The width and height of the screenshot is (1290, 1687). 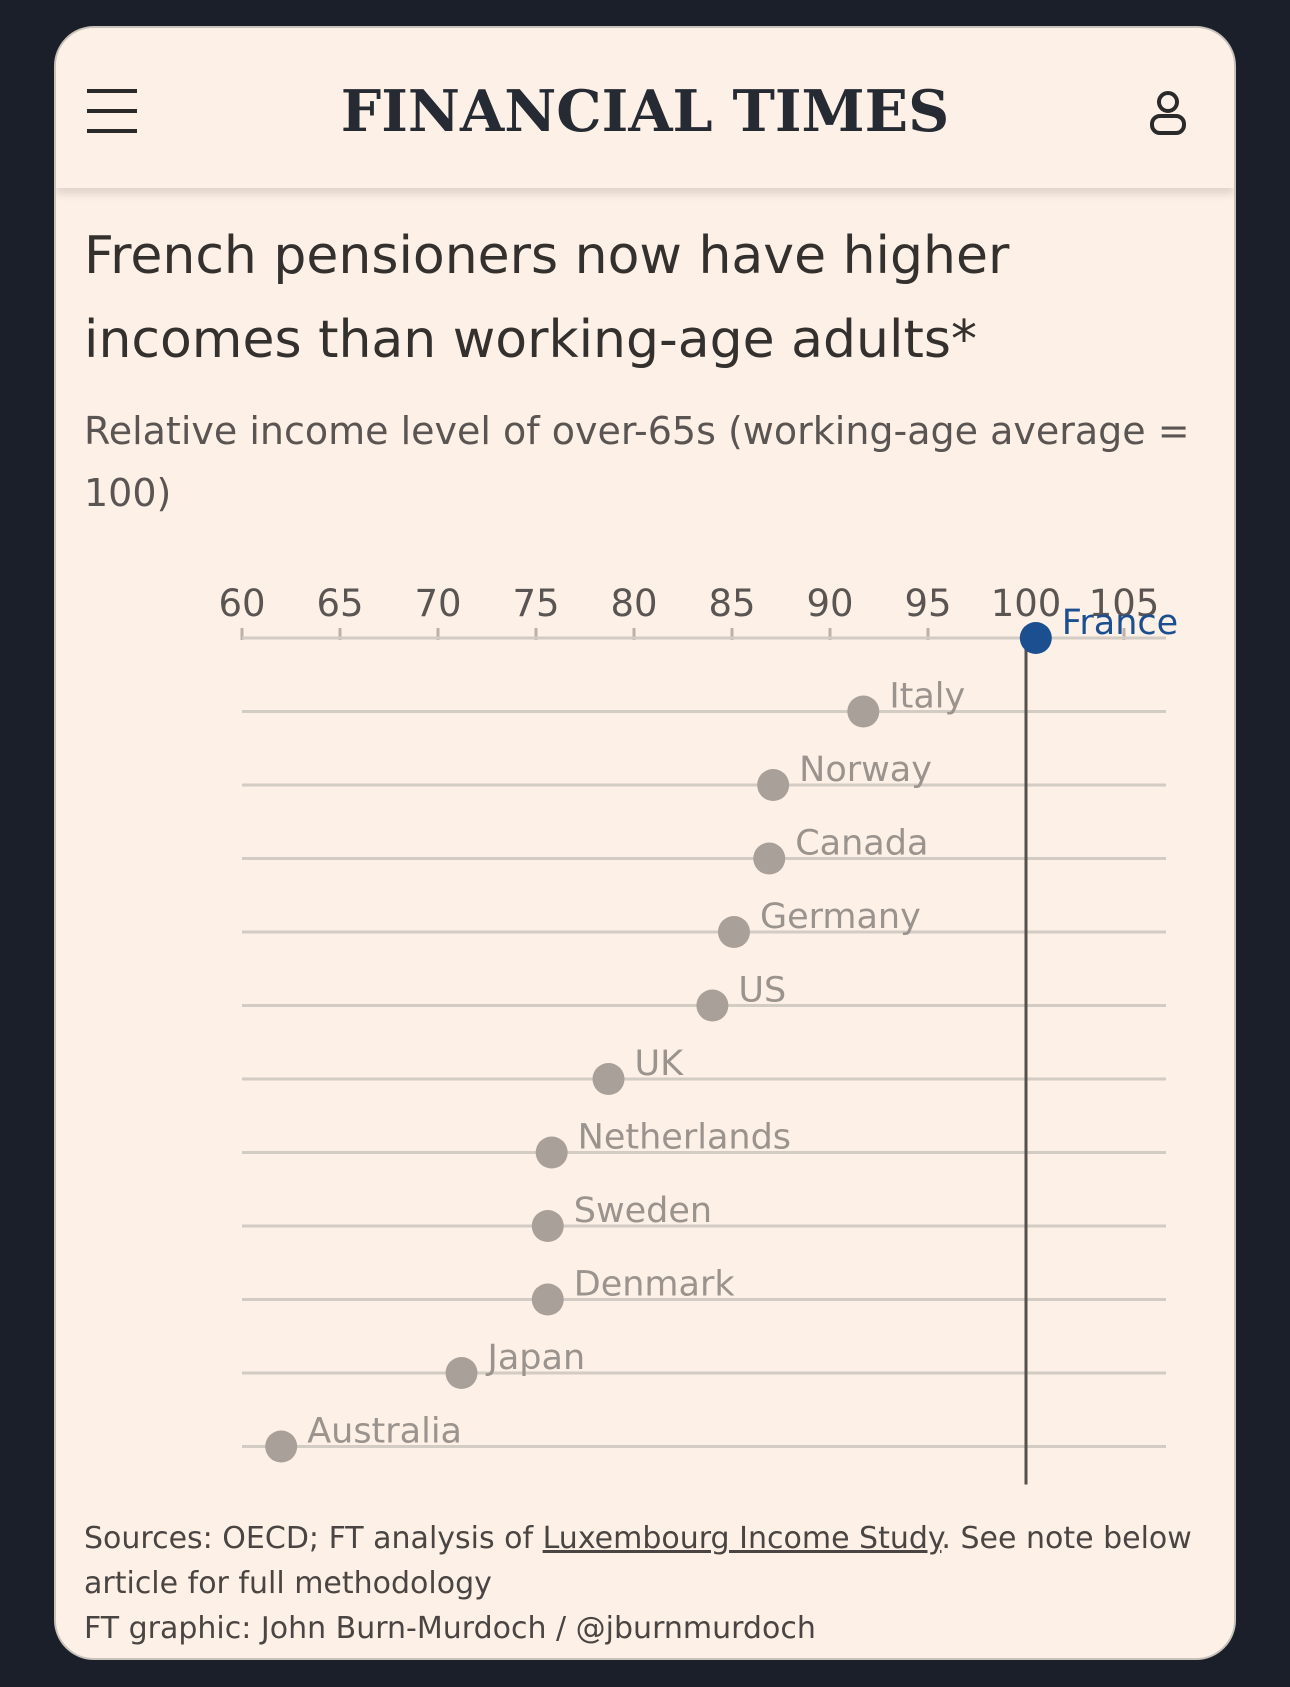 I want to click on x-tick-label: 75, so click(x=535, y=603).